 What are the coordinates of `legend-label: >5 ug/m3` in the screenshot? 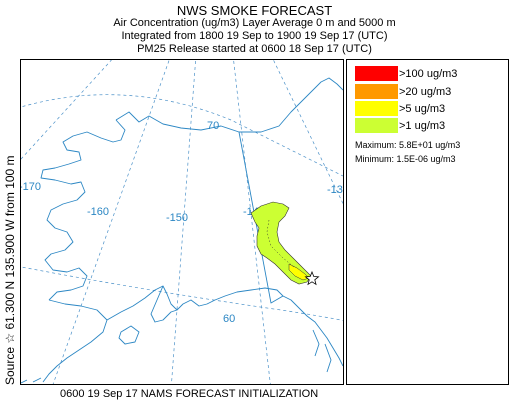 It's located at (422, 108).